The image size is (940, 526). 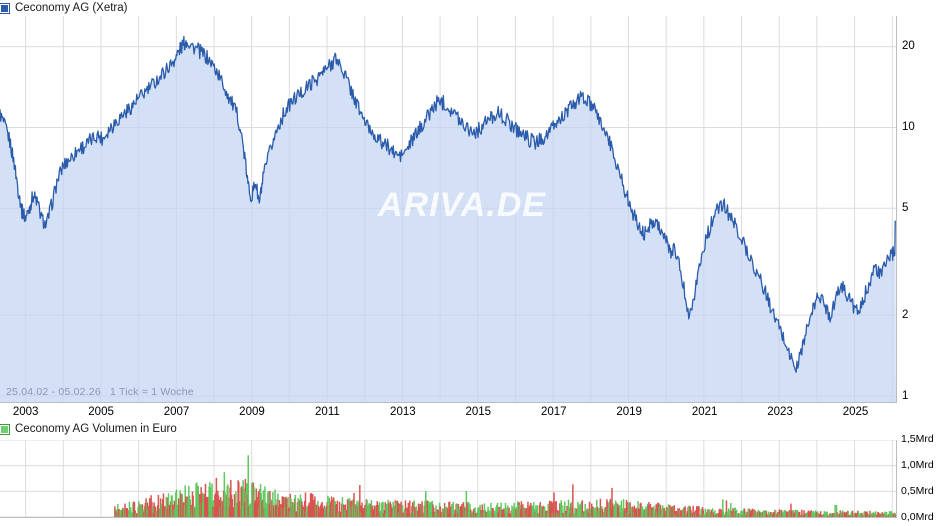 What do you see at coordinates (553, 412) in the screenshot?
I see `price-x-tick-2017: 2017` at bounding box center [553, 412].